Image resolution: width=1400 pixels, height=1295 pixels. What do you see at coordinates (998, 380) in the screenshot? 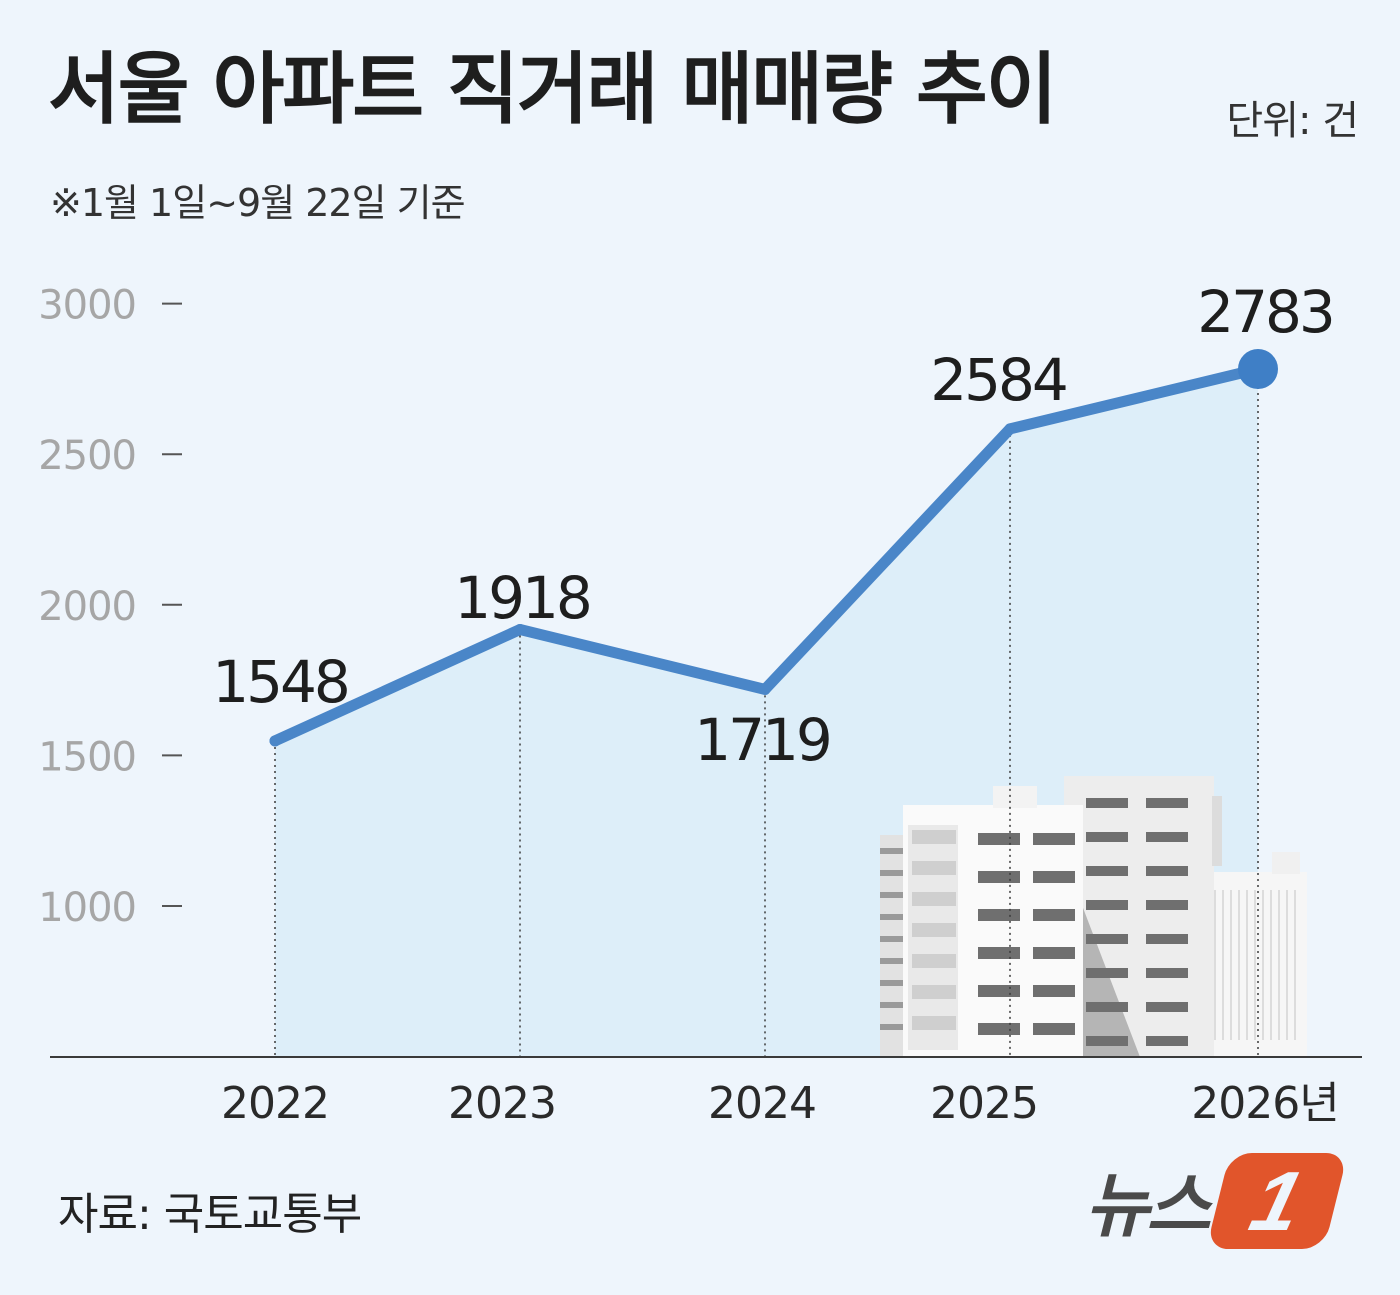
I see `value-label: 2584` at bounding box center [998, 380].